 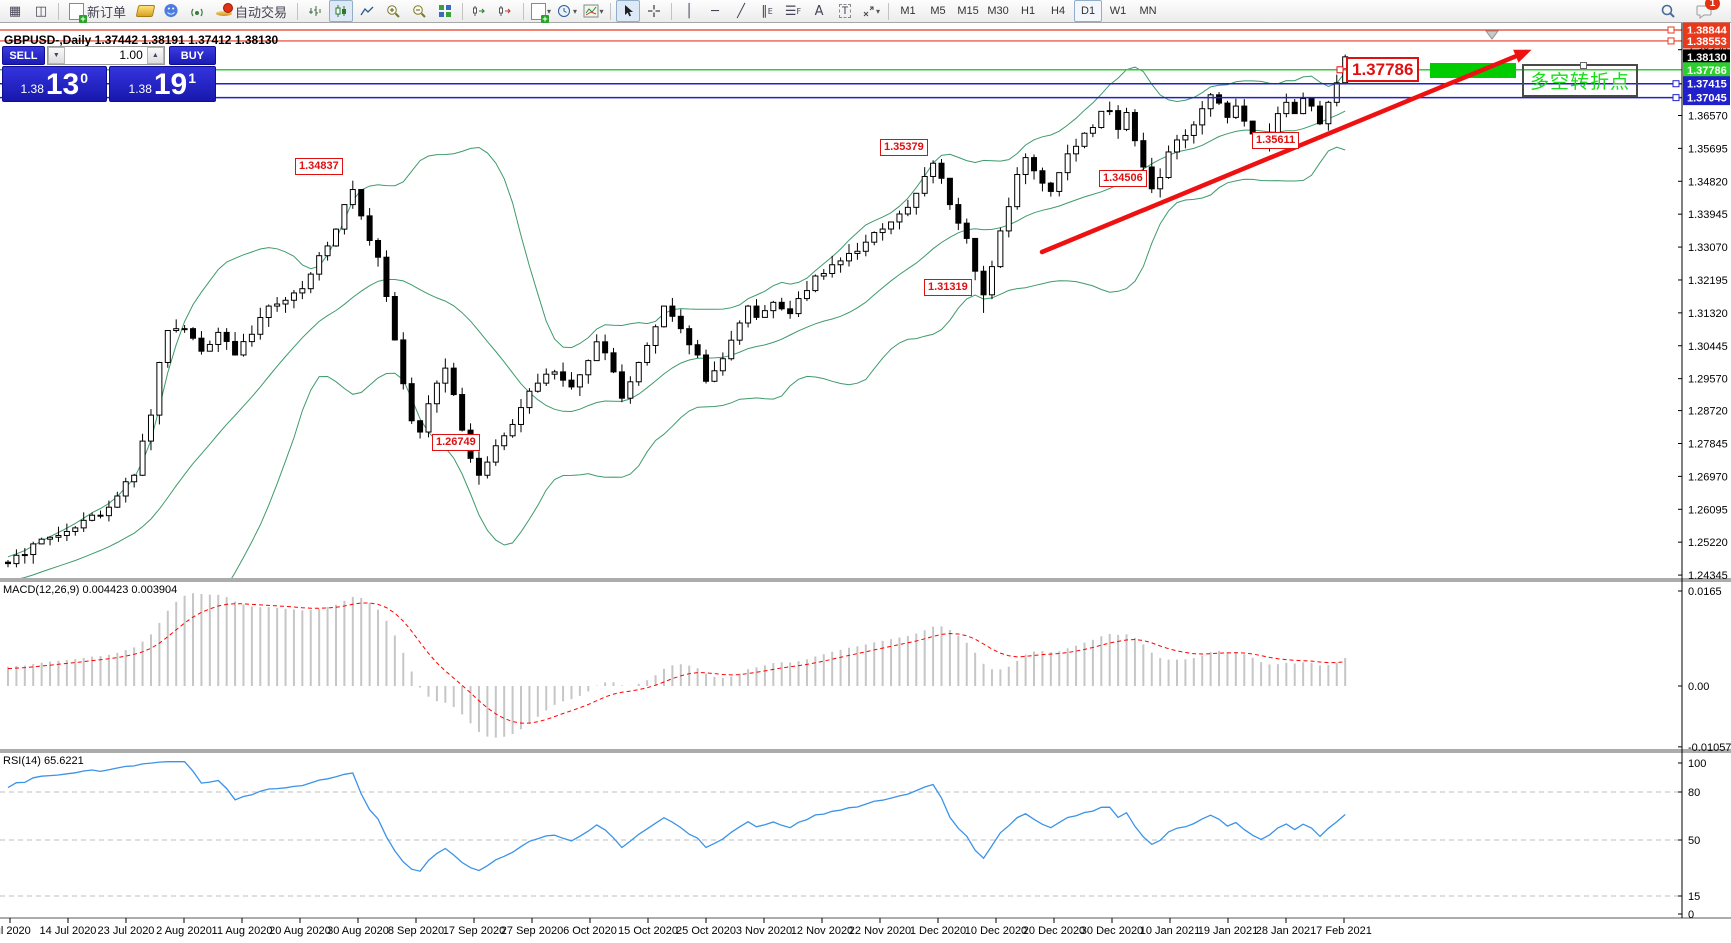 I want to click on svg-text: 0.00, so click(x=1698, y=687).